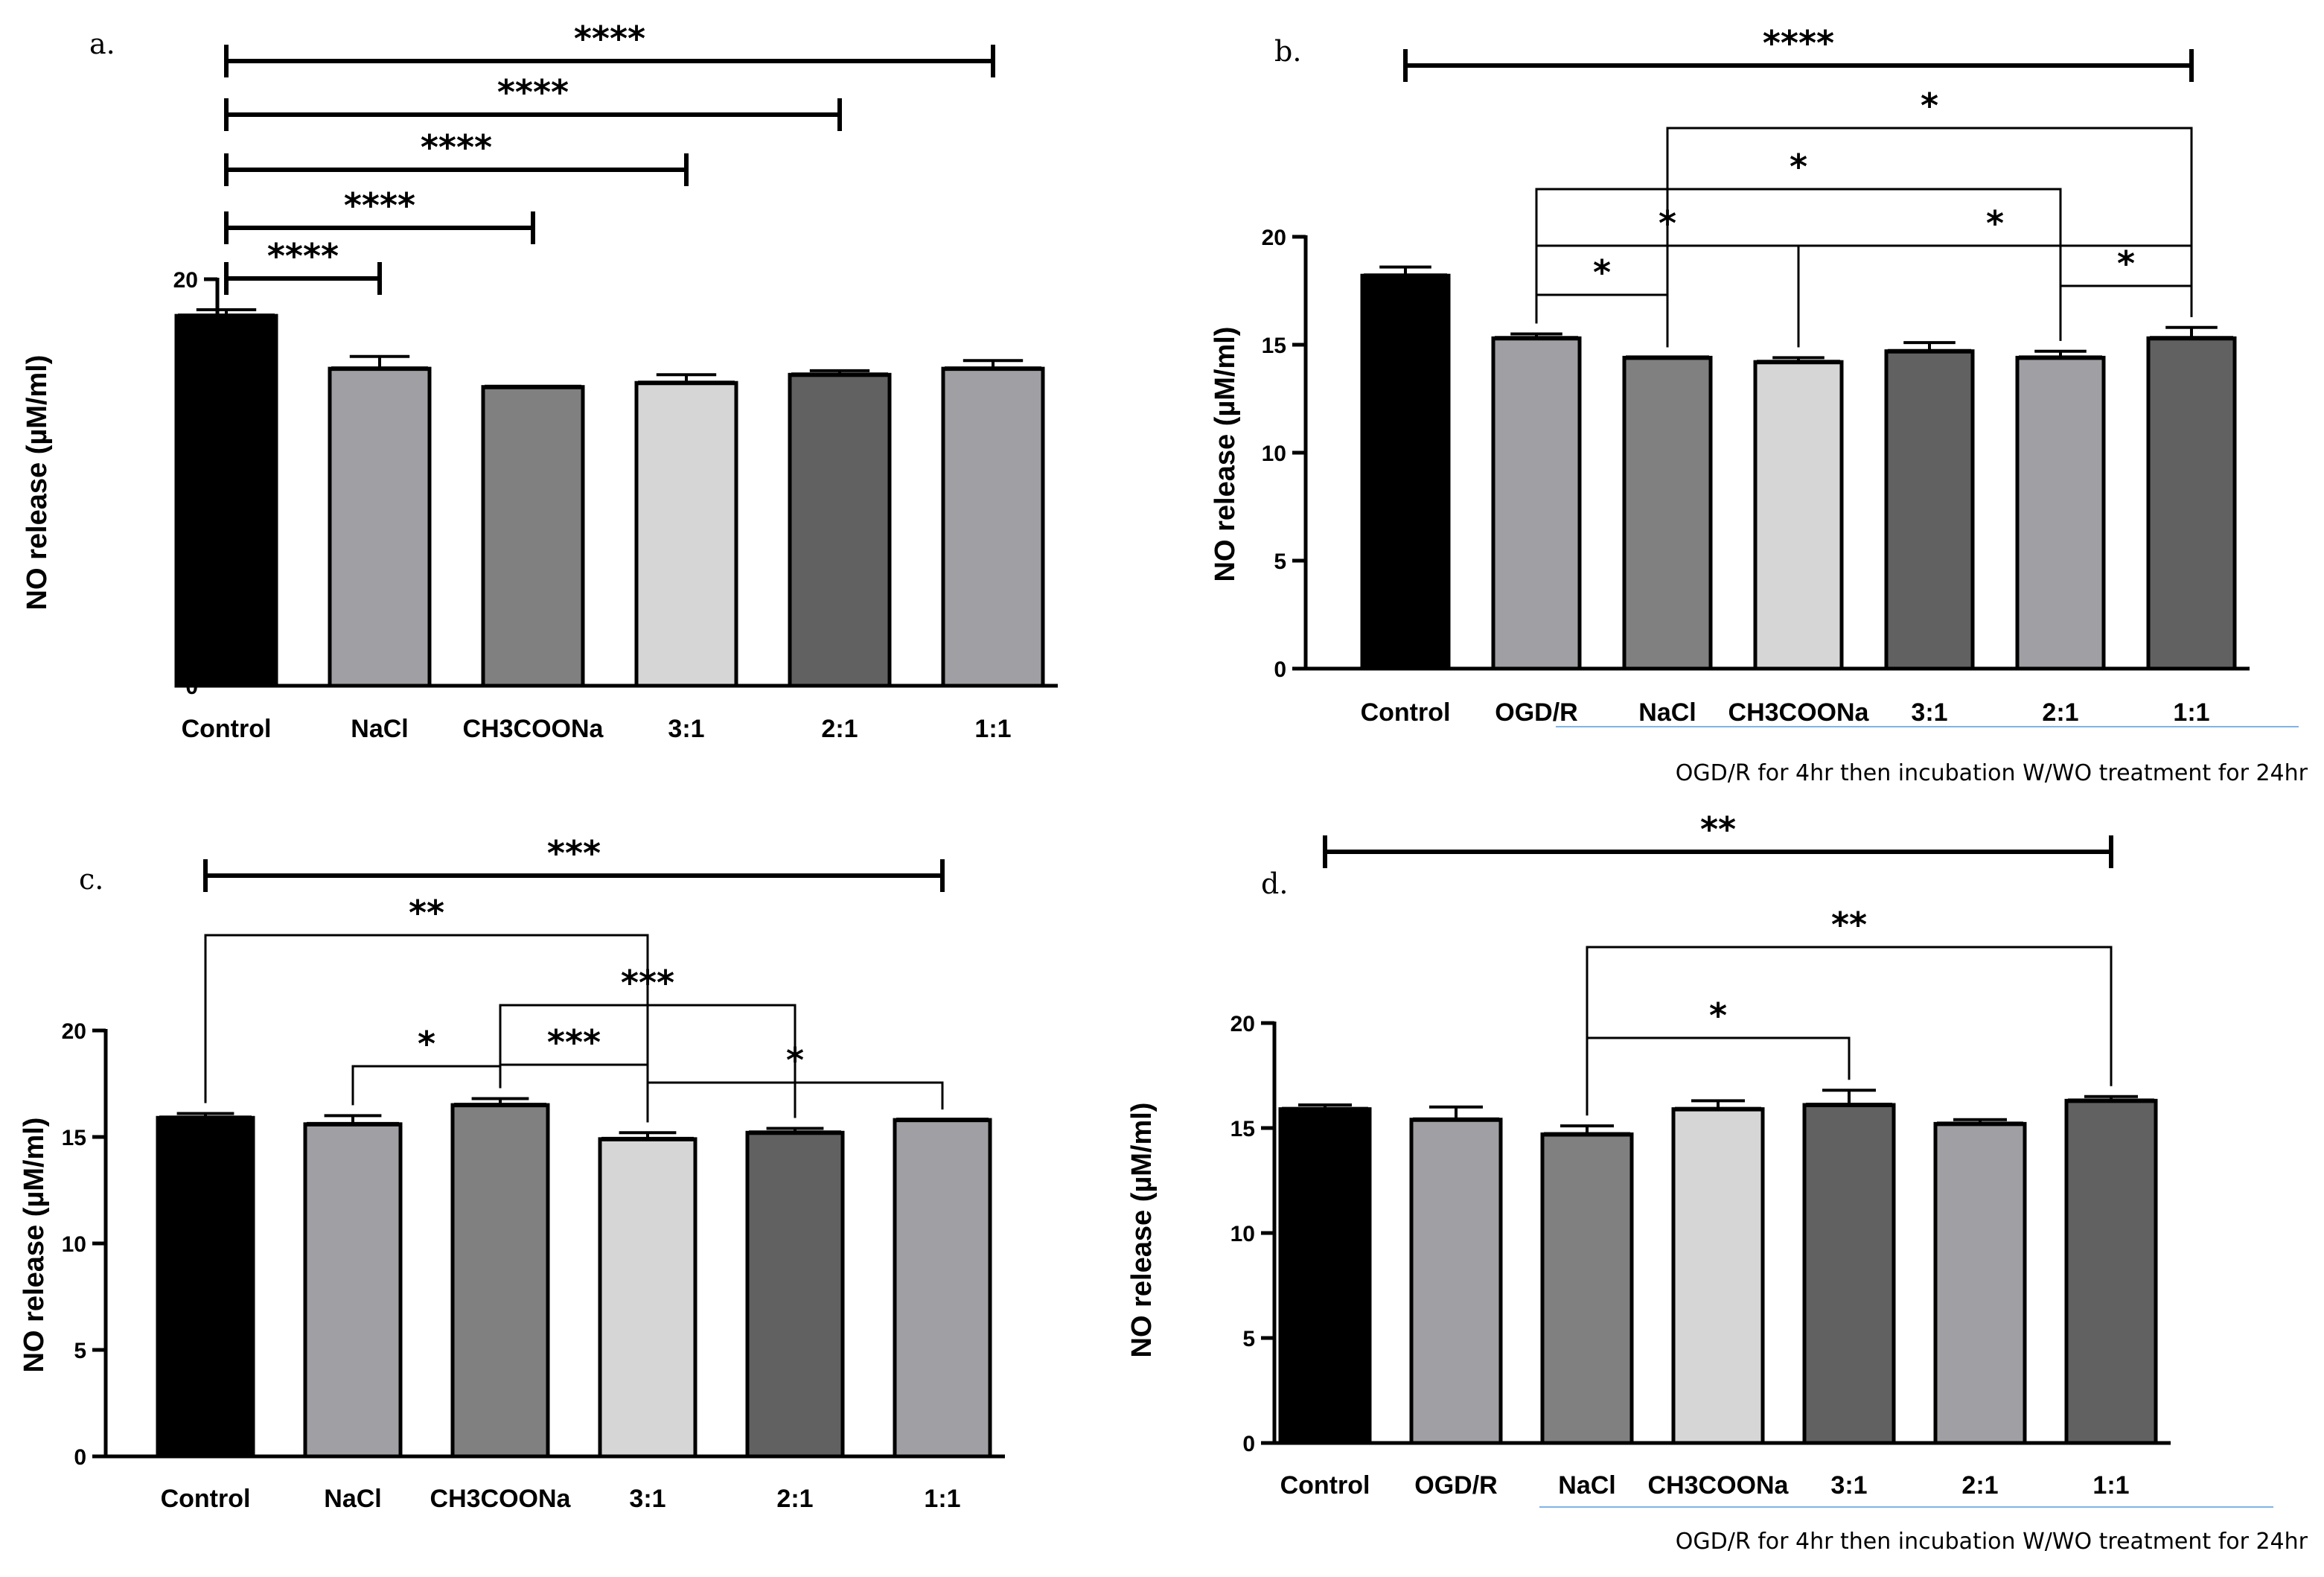 The height and width of the screenshot is (1577, 2324). Describe the element at coordinates (91, 879) in the screenshot. I see `panel-letter: c.` at that location.